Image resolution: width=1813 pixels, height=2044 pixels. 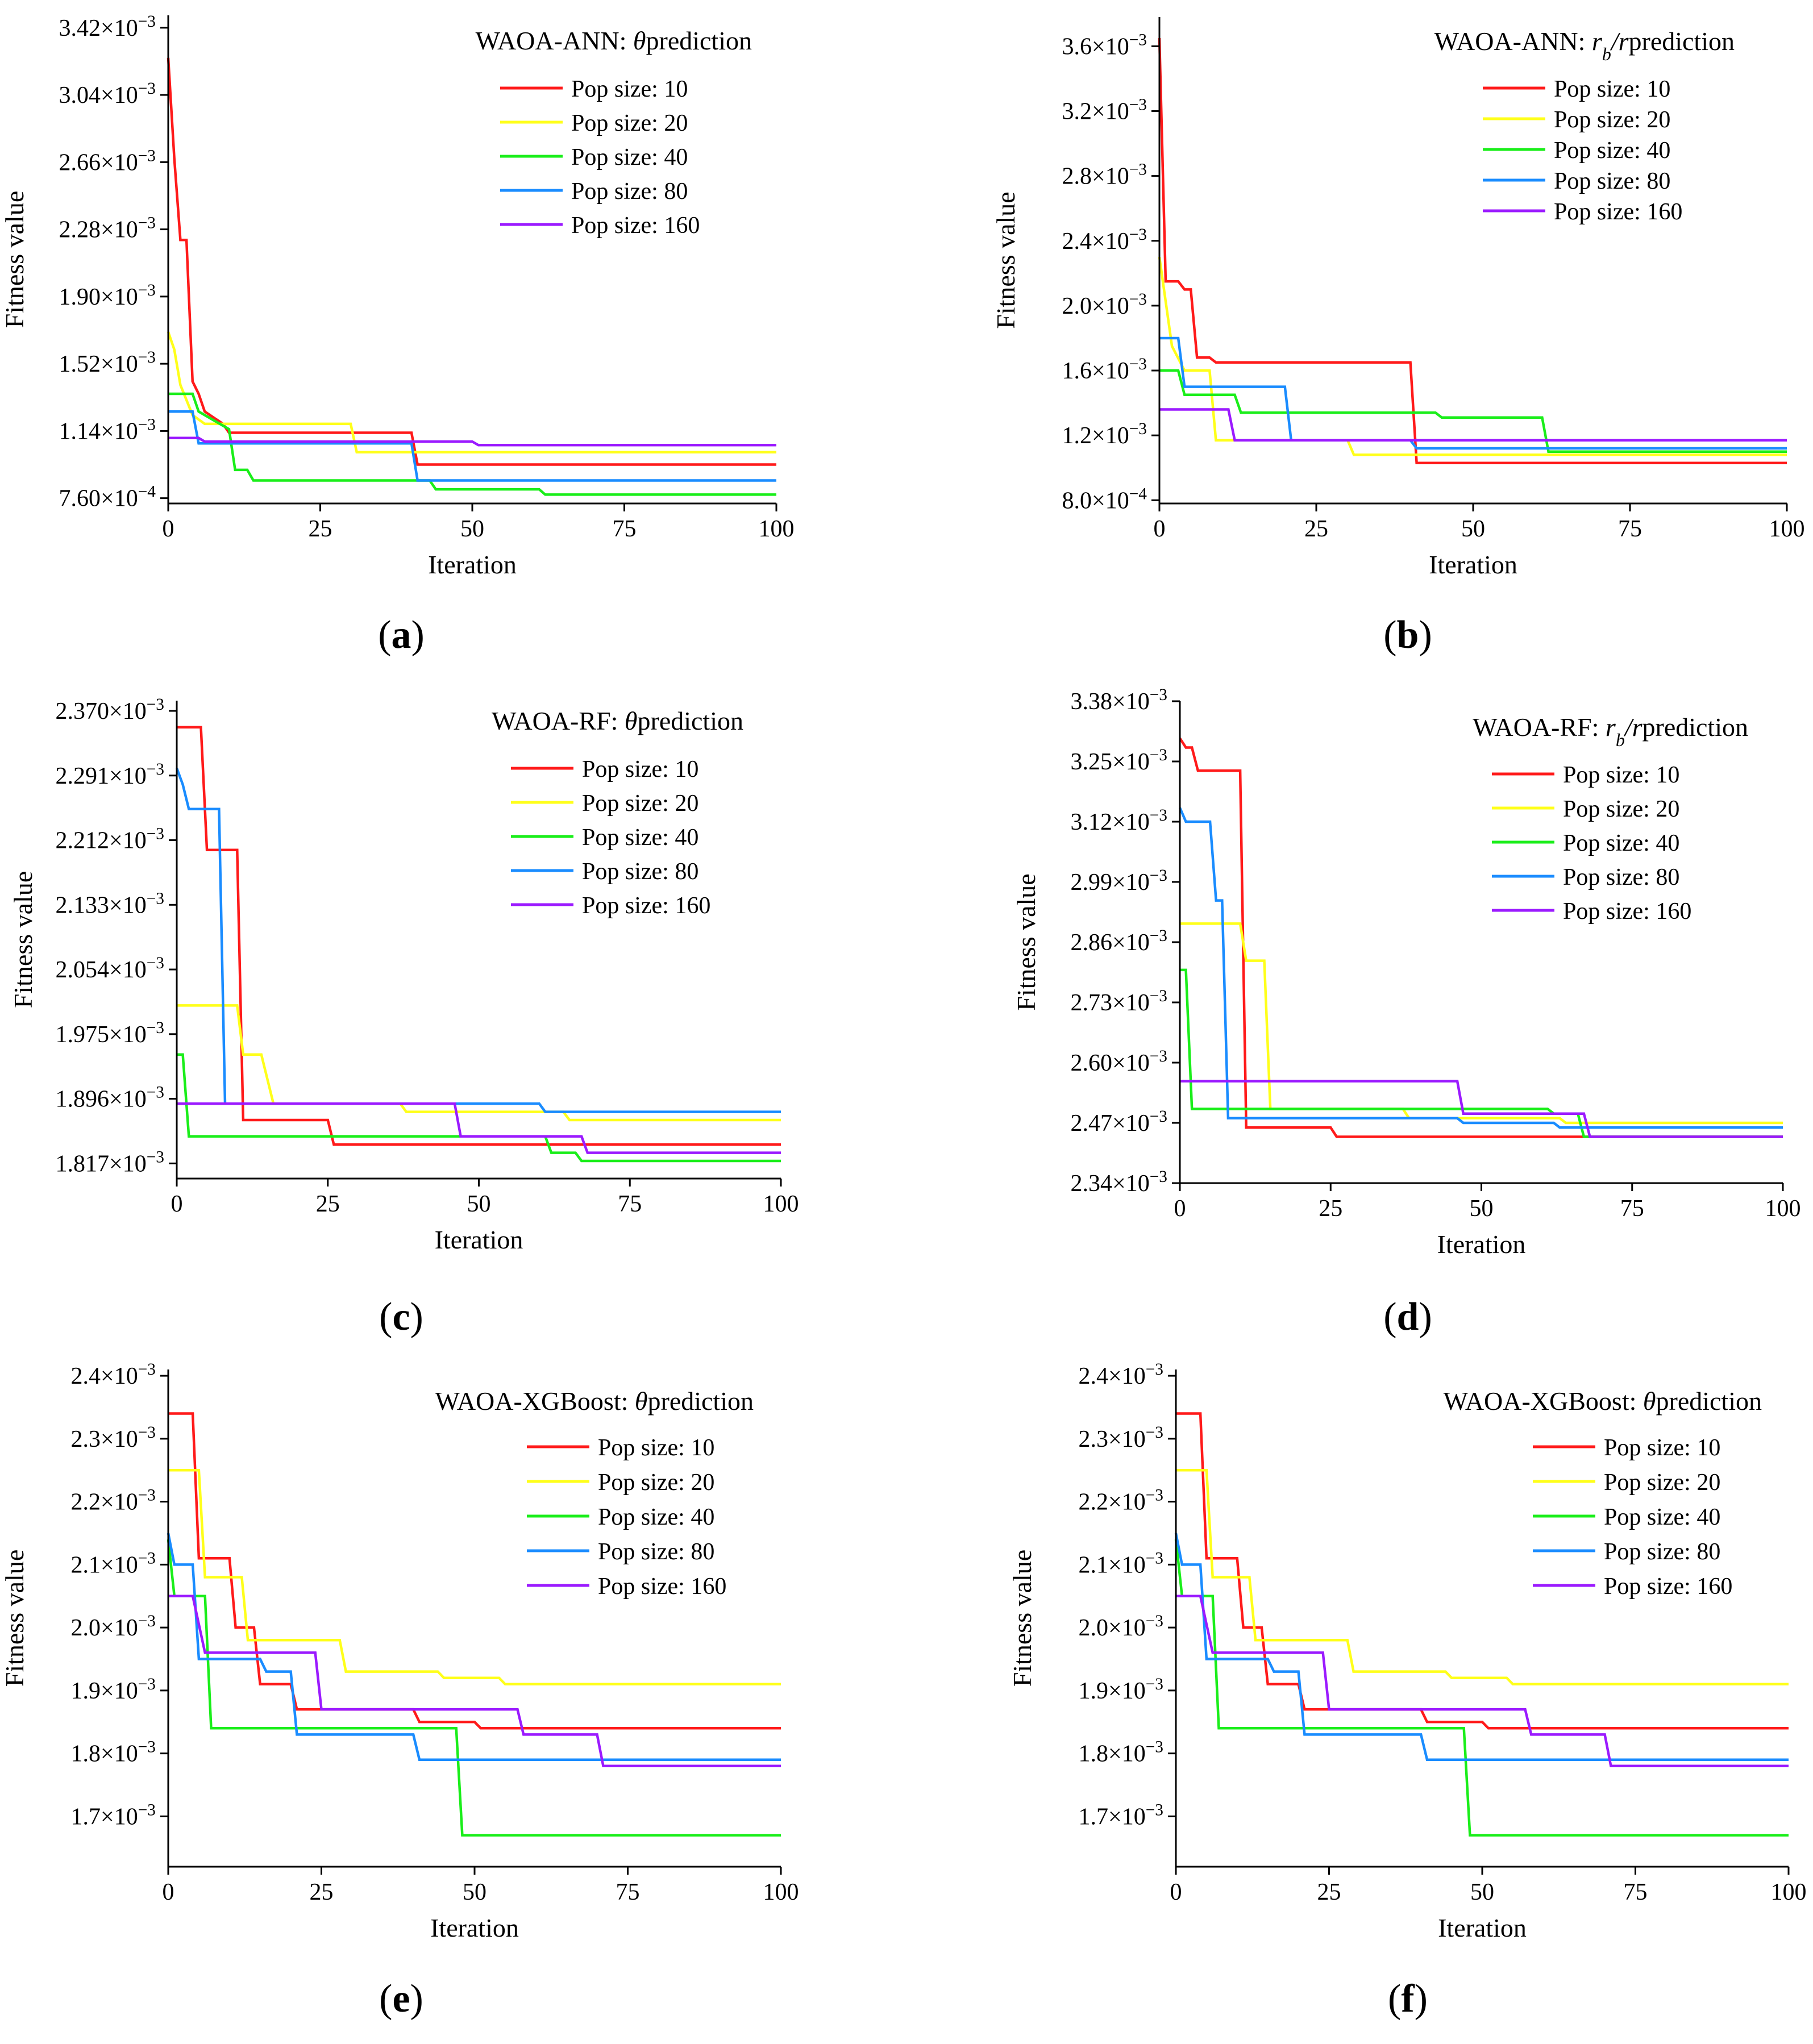 What do you see at coordinates (479, 1128) in the screenshot?
I see `series-line-160-panel-c` at bounding box center [479, 1128].